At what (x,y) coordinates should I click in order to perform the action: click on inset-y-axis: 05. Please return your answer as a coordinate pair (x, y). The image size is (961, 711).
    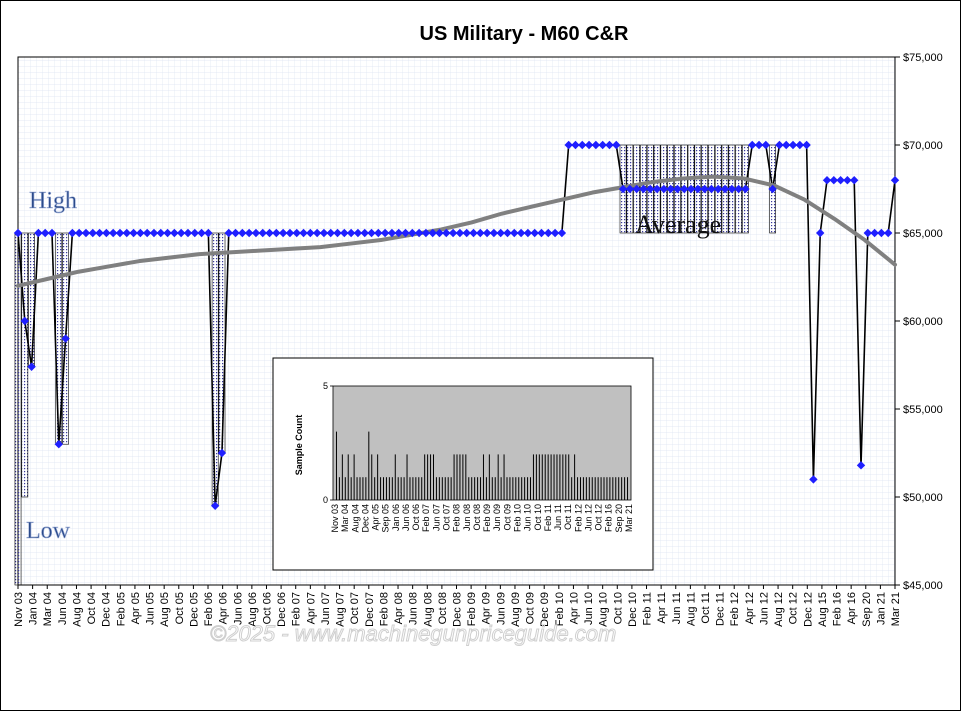
    Looking at the image, I should click on (328, 443).